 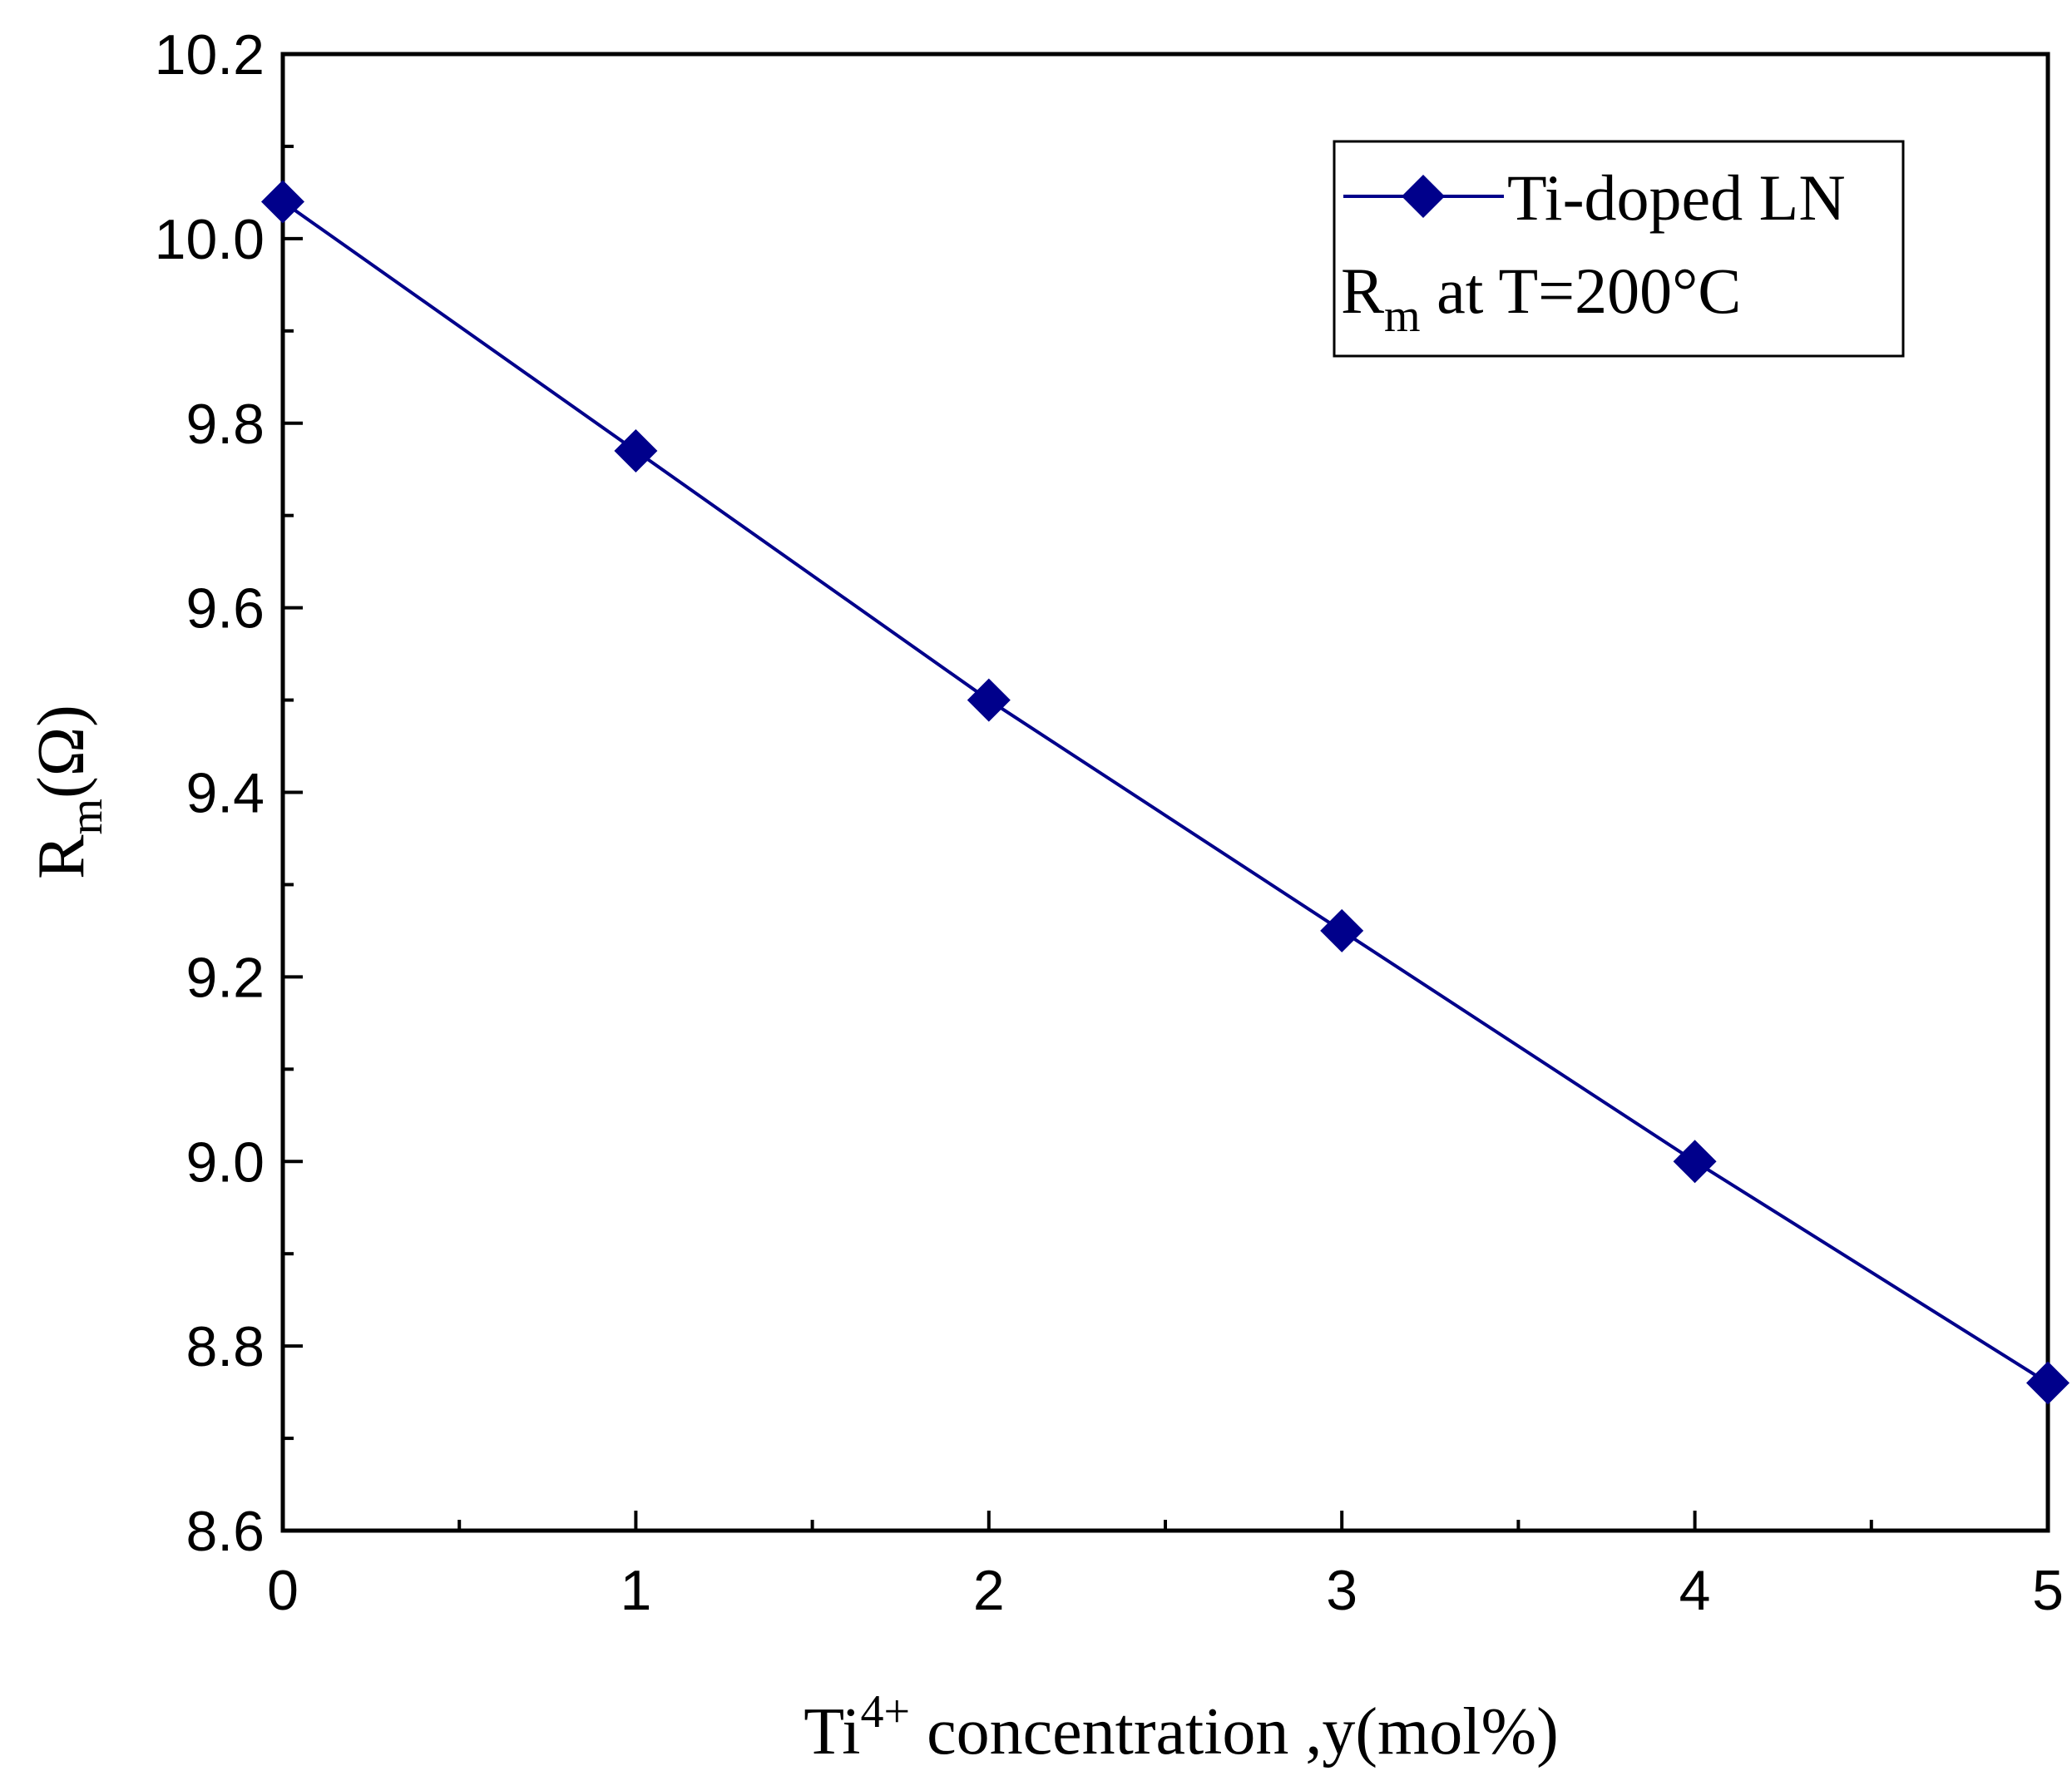 I want to click on y-tick-label: 9.2, so click(x=225, y=977).